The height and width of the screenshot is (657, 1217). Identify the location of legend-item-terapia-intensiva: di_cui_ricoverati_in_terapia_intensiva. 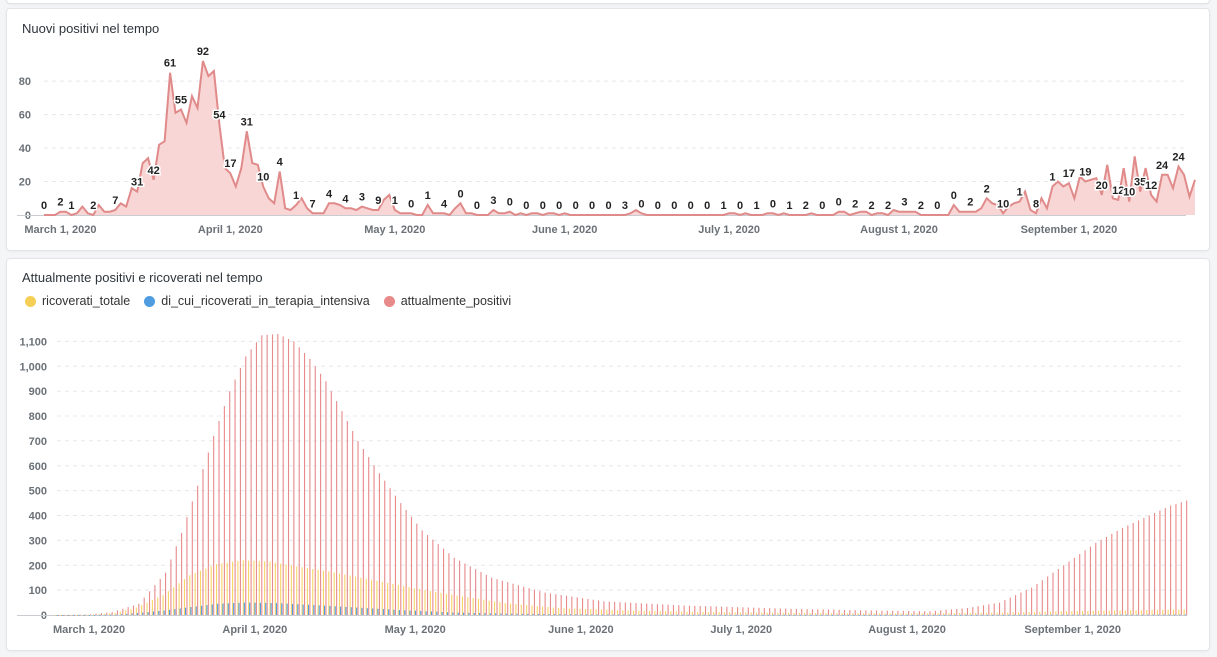
(257, 301).